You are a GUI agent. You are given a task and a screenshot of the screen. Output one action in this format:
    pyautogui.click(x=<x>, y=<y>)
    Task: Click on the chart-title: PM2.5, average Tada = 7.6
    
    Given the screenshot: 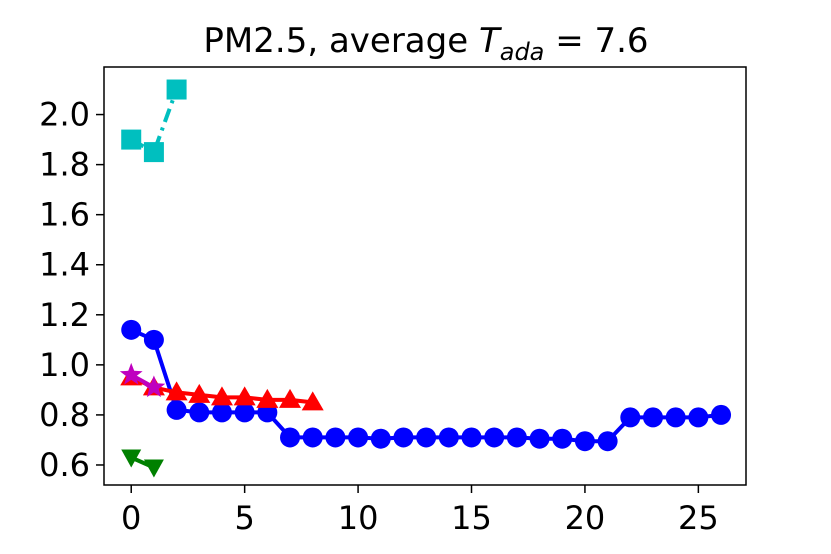 What is the action you would take?
    pyautogui.click(x=425, y=43)
    